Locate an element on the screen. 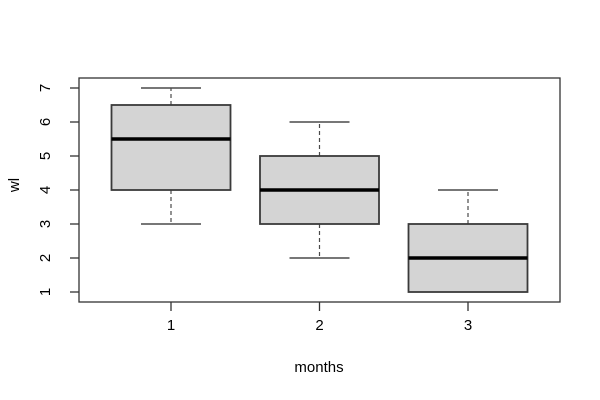  y-axis-title: wl is located at coordinates (14, 185).